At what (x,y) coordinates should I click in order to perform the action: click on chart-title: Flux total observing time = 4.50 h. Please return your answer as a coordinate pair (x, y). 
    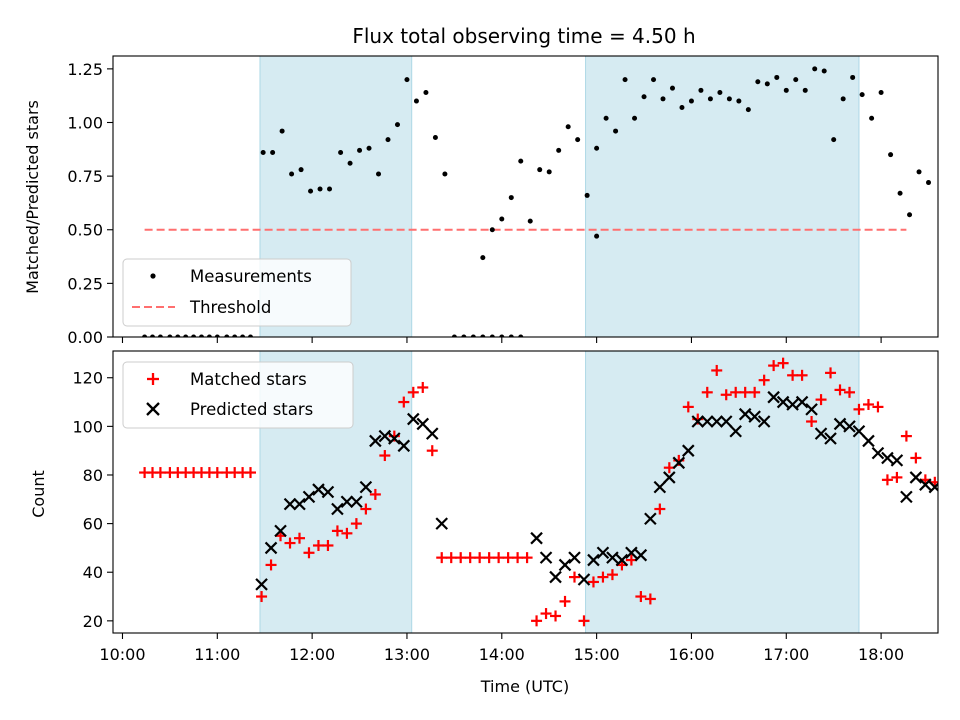
    Looking at the image, I should click on (523, 36).